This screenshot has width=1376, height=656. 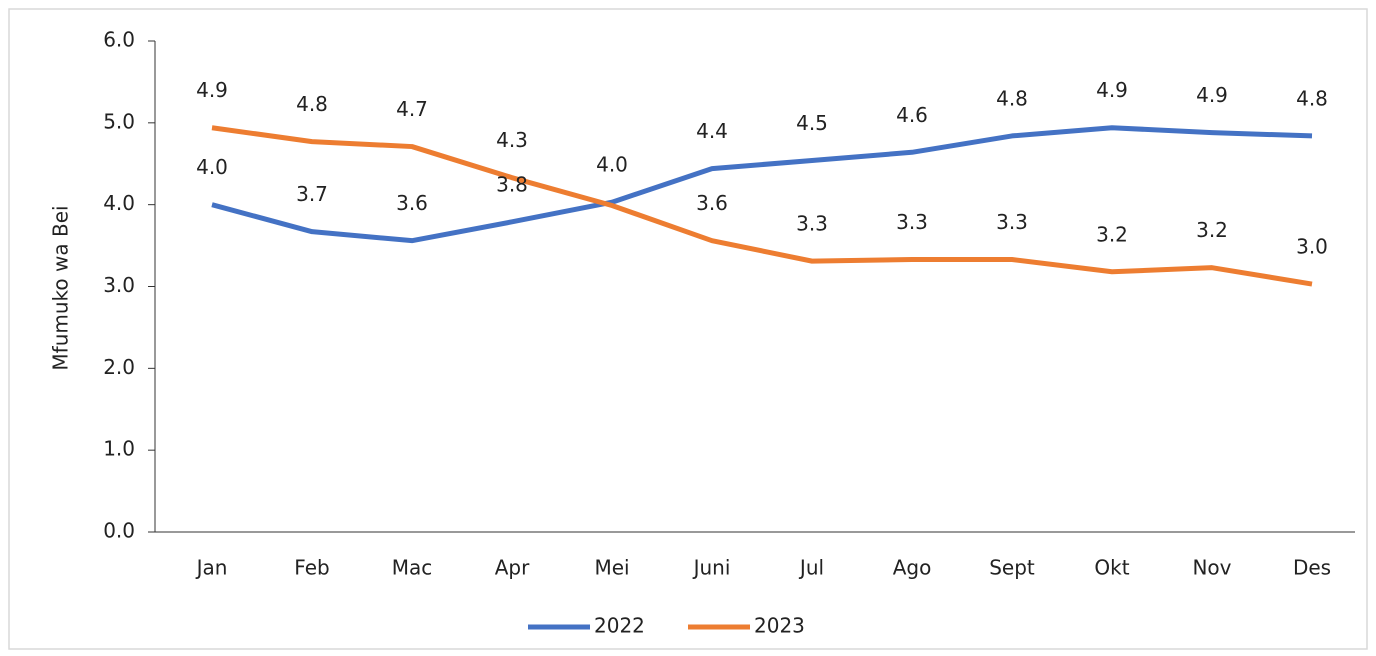 I want to click on x-tick-label: Jul, so click(x=811, y=568).